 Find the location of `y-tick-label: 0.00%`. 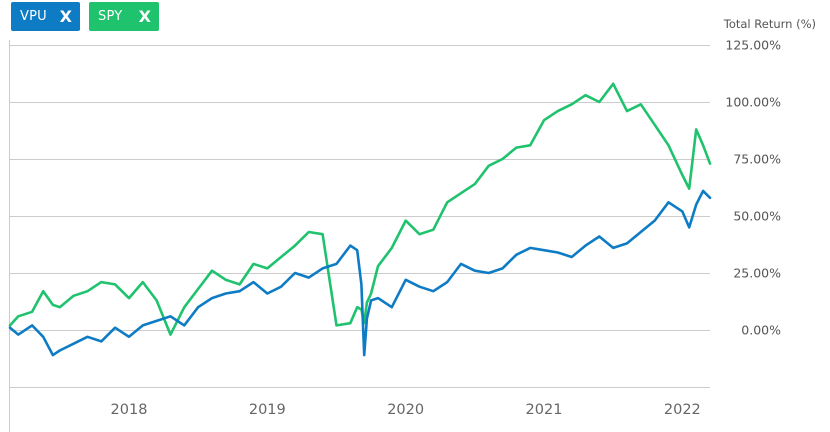

y-tick-label: 0.00% is located at coordinates (761, 330).